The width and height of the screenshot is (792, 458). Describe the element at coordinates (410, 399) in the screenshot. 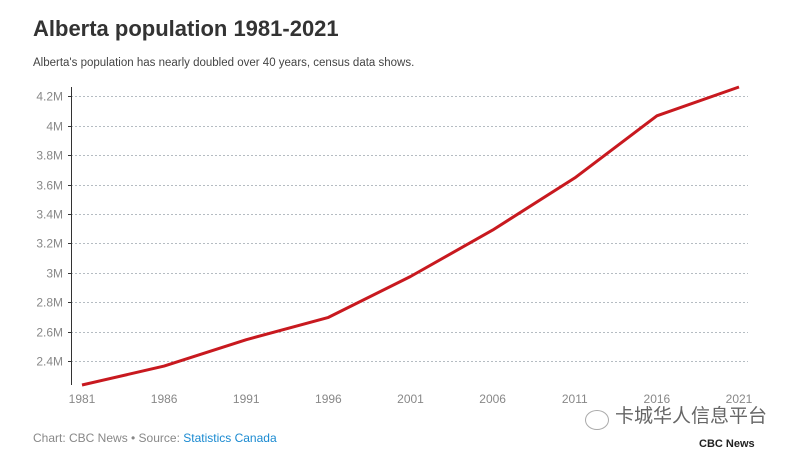

I see `x-tick-label: 2001` at that location.